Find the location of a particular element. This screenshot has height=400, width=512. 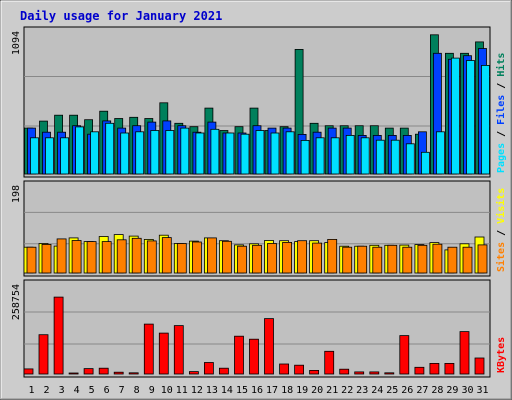

x-tick-day-25: 25 is located at coordinates (392, 390).